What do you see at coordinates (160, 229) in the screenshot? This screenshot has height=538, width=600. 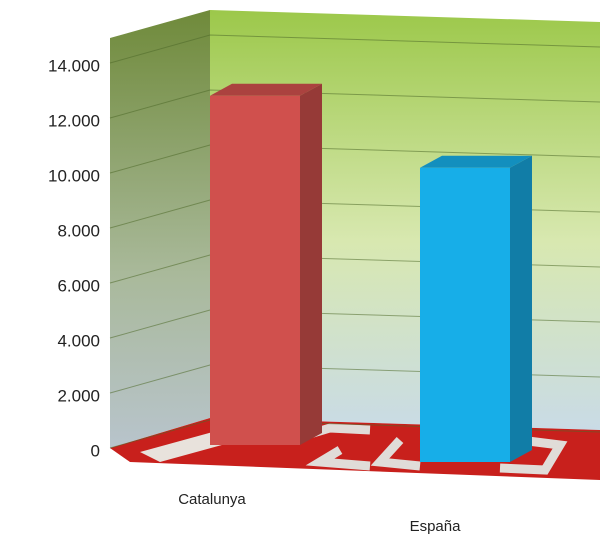 I see `side-wall` at bounding box center [160, 229].